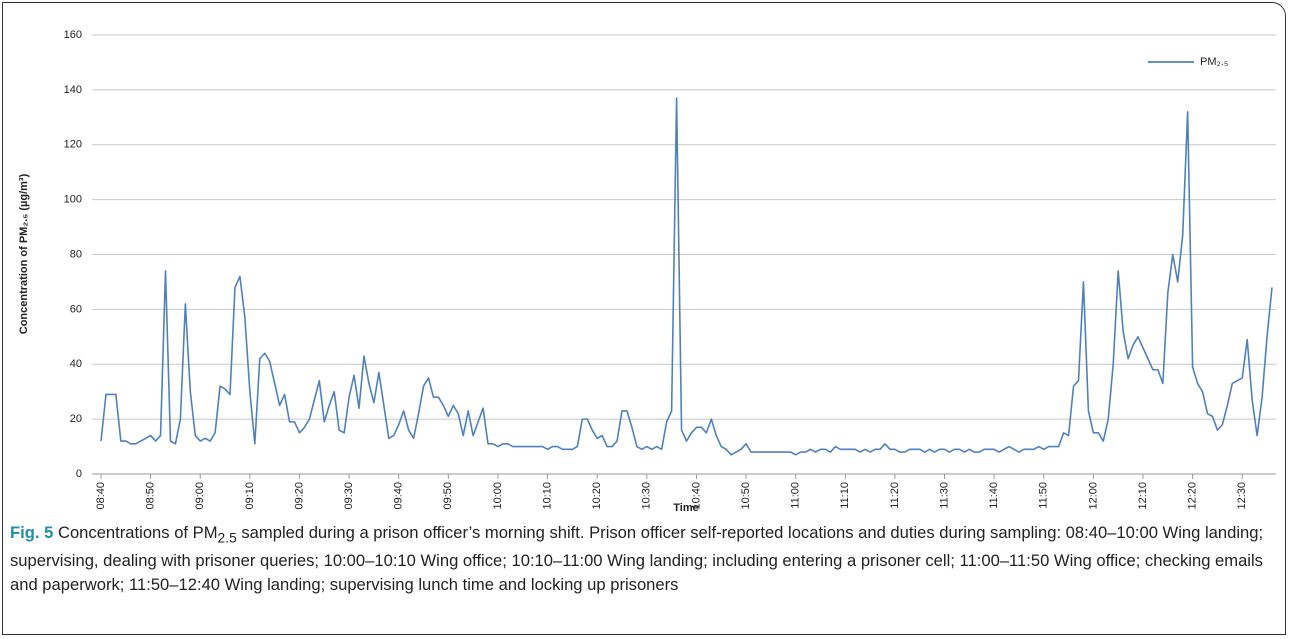  Describe the element at coordinates (250, 496) in the screenshot. I see `x-tick-label: 09:10` at that location.